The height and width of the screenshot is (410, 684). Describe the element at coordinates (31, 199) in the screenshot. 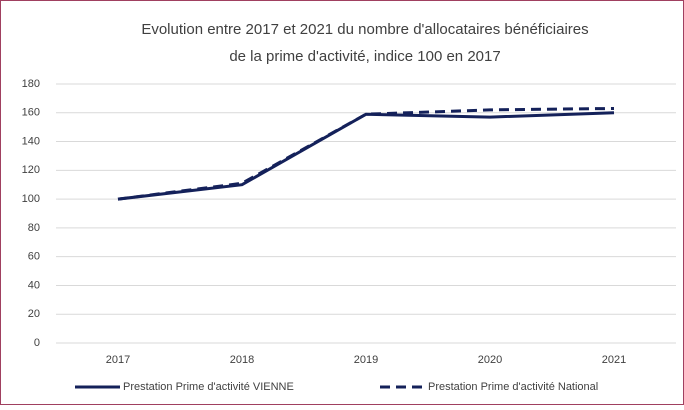

I see `y-tick-label: 100` at that location.